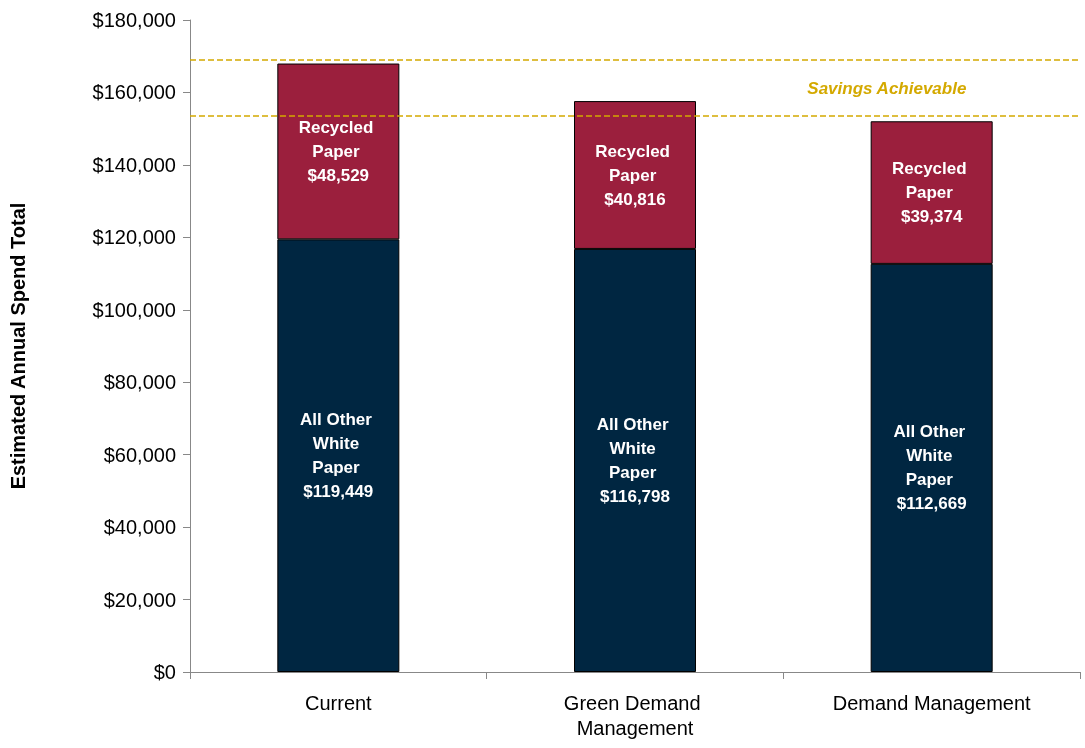 The image size is (1085, 748). Describe the element at coordinates (134, 237) in the screenshot. I see `y-tick-label: $120,000` at that location.